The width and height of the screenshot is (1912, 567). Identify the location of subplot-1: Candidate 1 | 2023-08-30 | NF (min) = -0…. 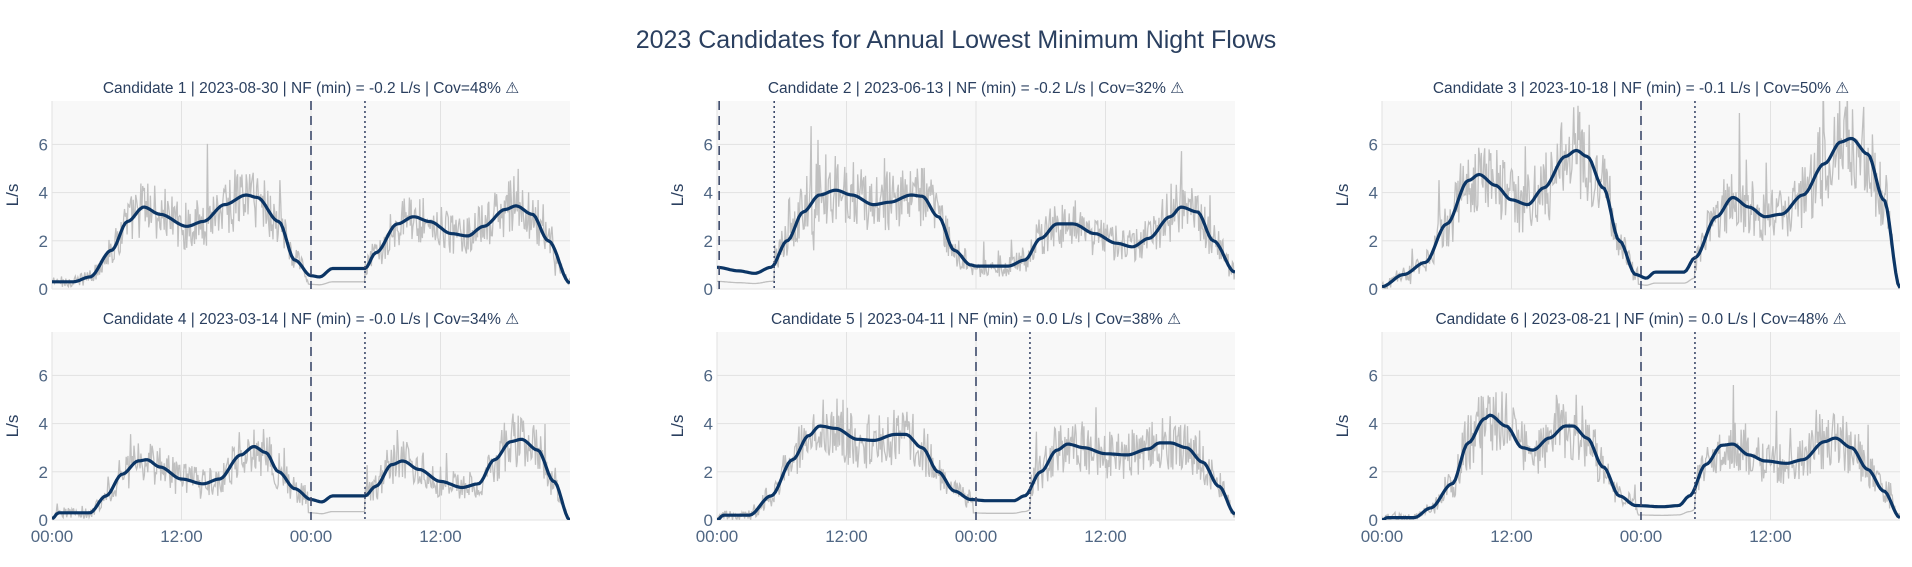
(286, 189).